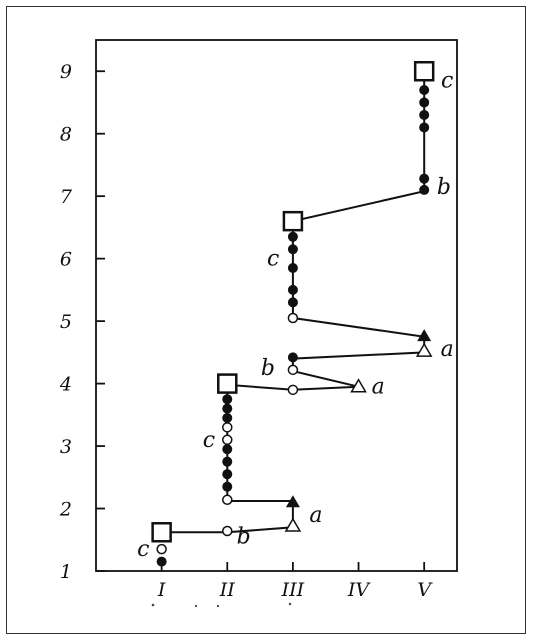 The height and width of the screenshot is (641, 534). I want to click on y-tick-label: 6, so click(66, 260).